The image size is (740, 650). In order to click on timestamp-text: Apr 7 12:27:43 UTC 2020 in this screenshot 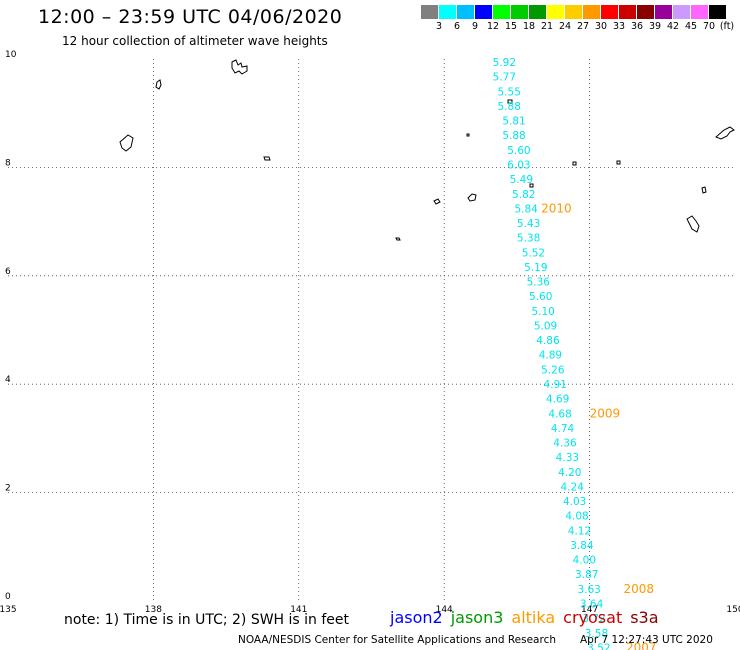, I will do `click(646, 640)`.